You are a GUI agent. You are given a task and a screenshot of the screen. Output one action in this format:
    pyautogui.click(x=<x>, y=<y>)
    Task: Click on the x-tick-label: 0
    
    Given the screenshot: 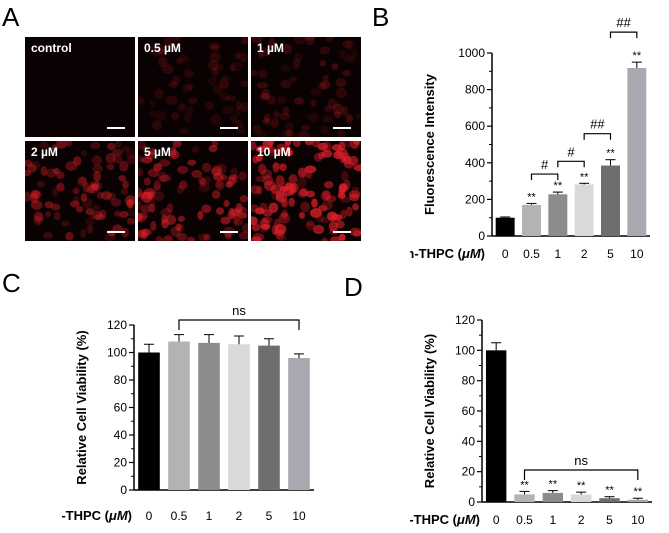 What is the action you would take?
    pyautogui.click(x=496, y=520)
    